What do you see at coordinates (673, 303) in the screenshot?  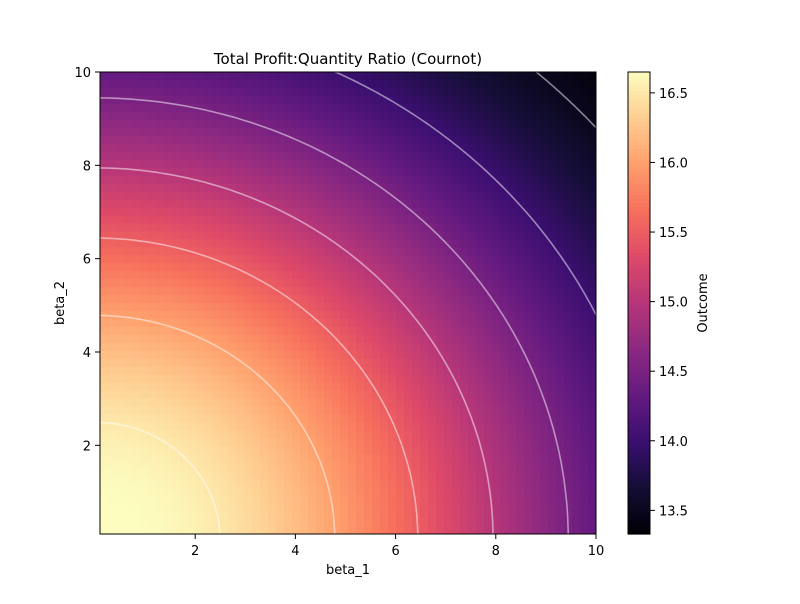 I see `colorbar-tick-label: 15.0` at bounding box center [673, 303].